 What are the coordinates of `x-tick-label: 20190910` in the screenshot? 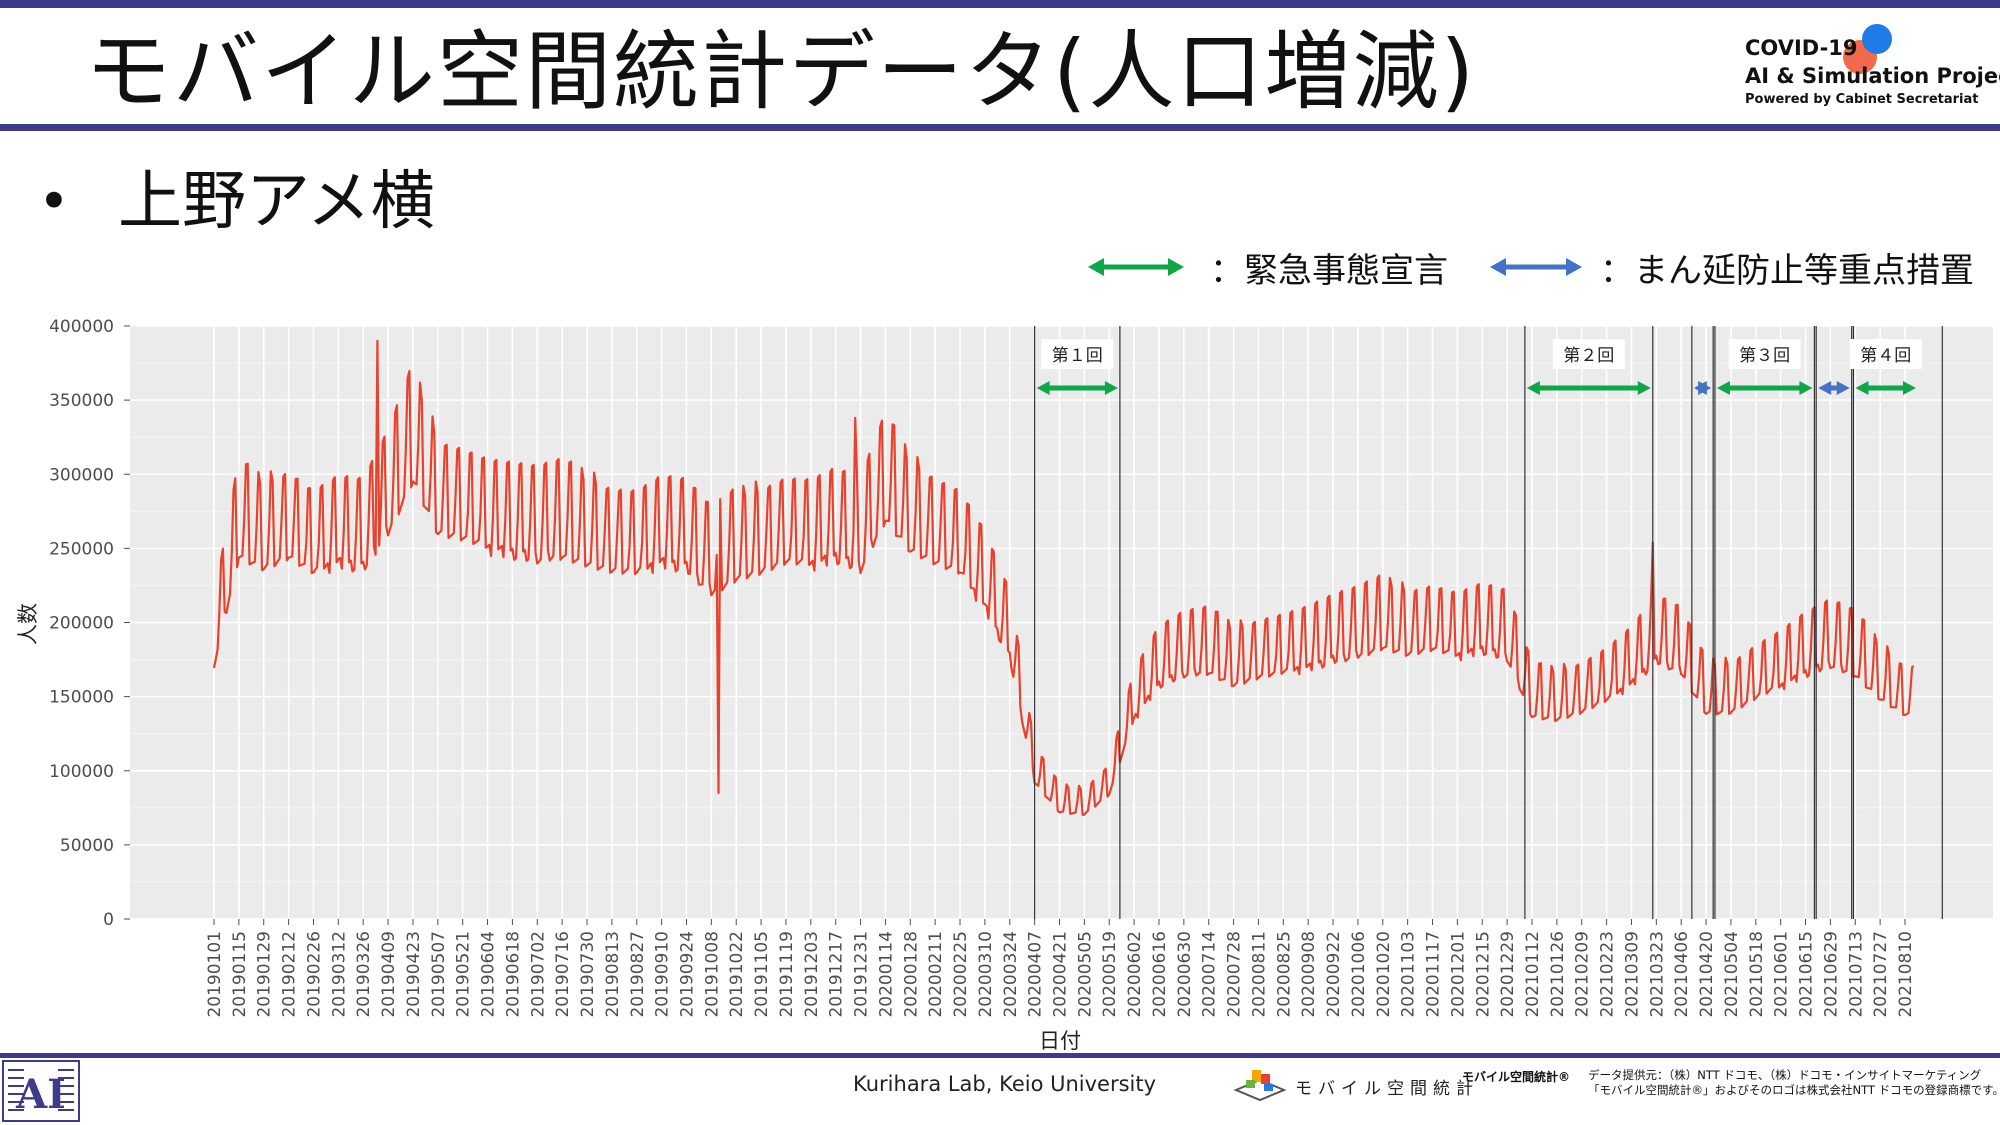 It's located at (663, 974).